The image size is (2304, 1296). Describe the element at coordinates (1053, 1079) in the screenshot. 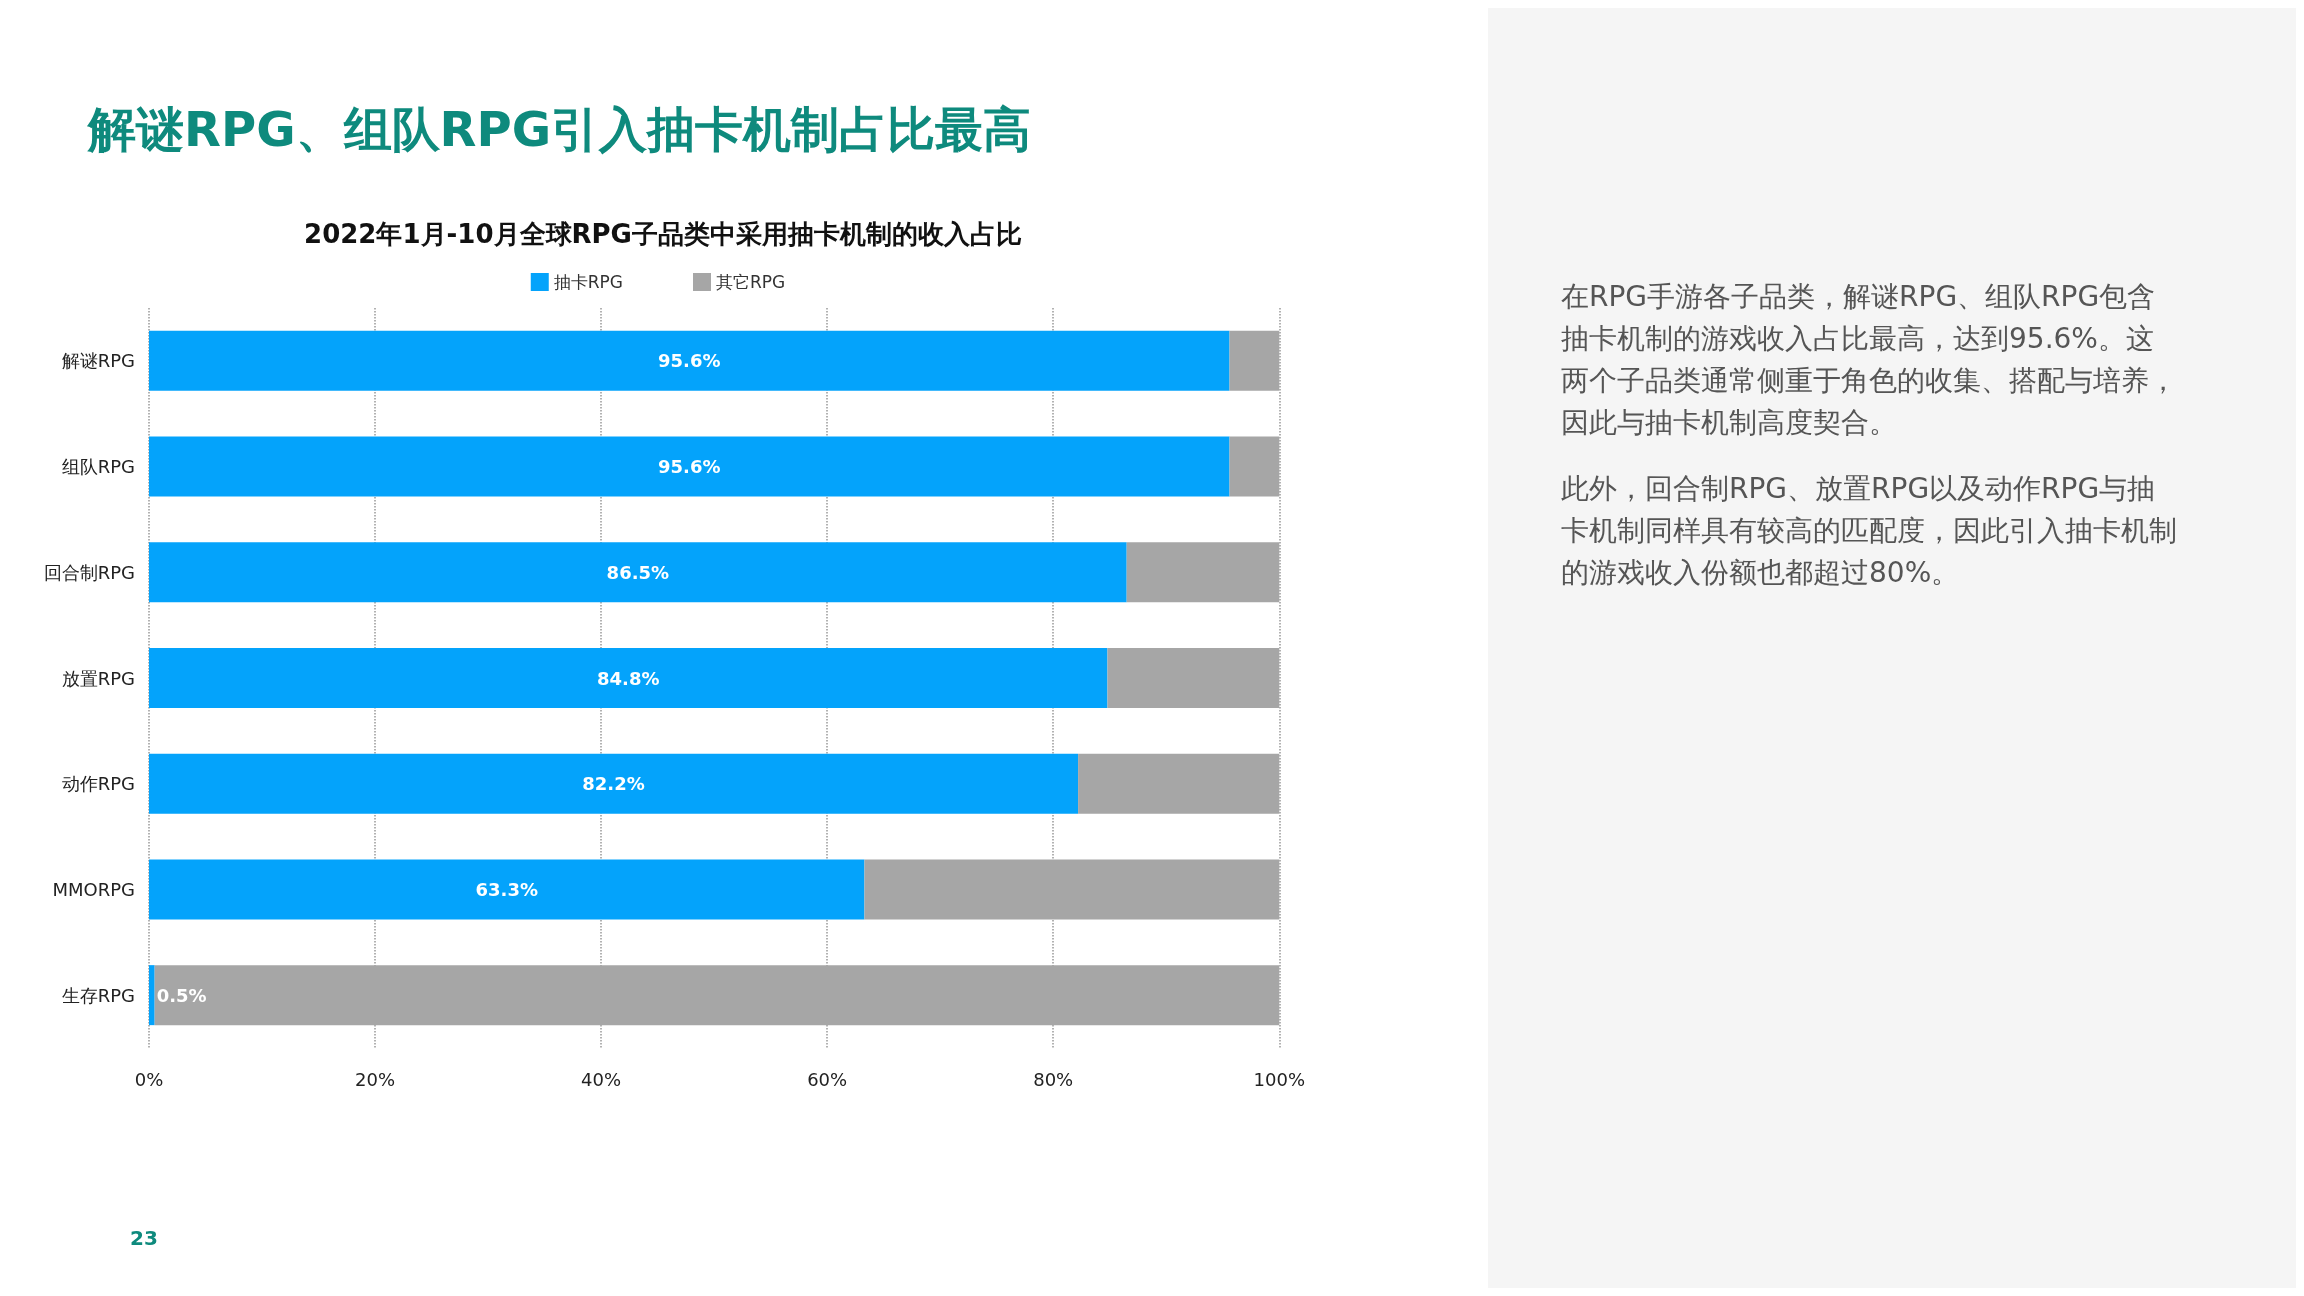

I see `x-tick-label: 80%` at that location.